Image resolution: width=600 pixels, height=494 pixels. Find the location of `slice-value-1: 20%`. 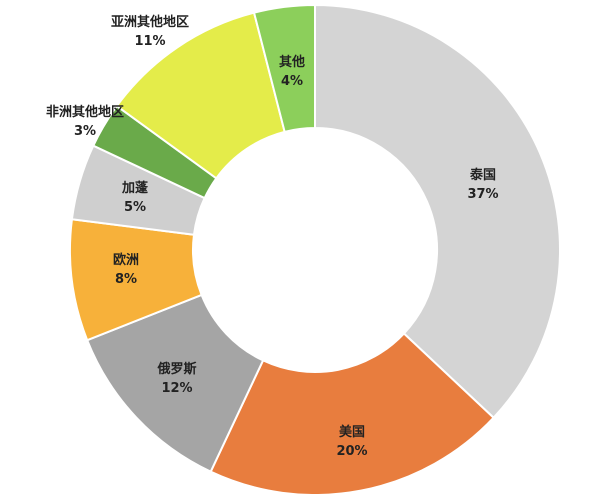

slice-value-1: 20% is located at coordinates (351, 451).